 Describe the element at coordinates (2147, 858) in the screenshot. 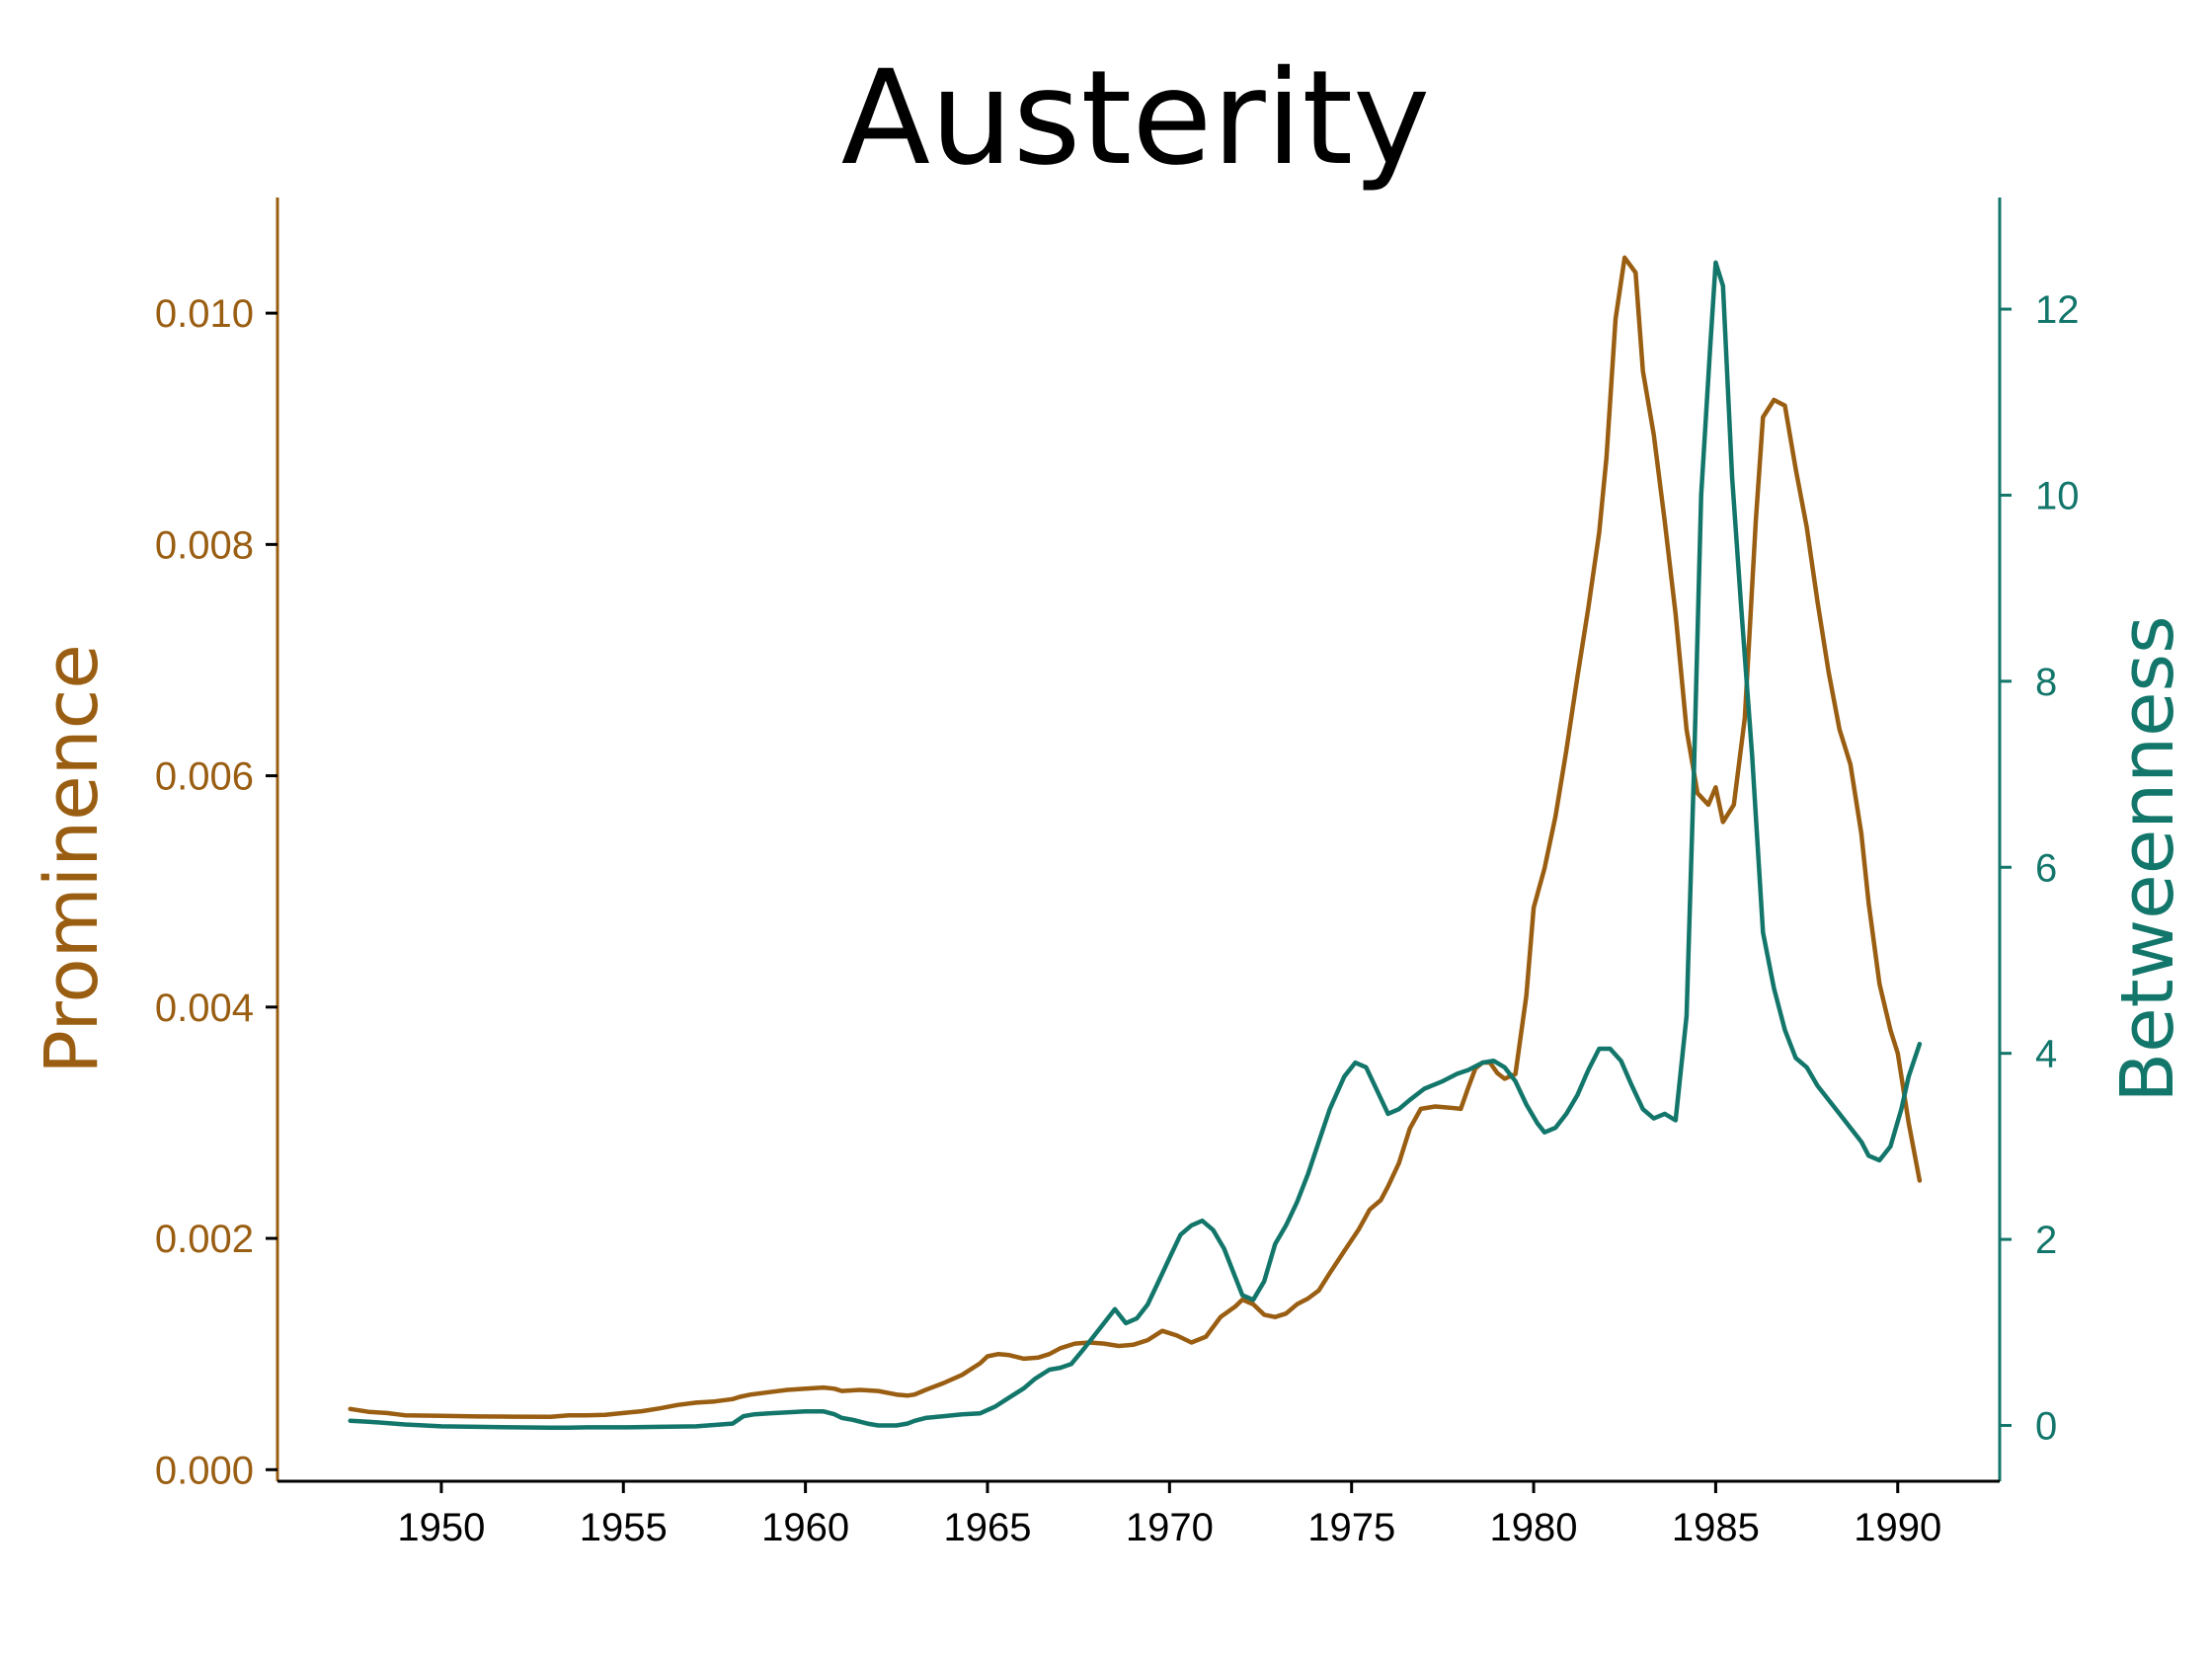

I see `right-axis-label: Betweenness` at that location.